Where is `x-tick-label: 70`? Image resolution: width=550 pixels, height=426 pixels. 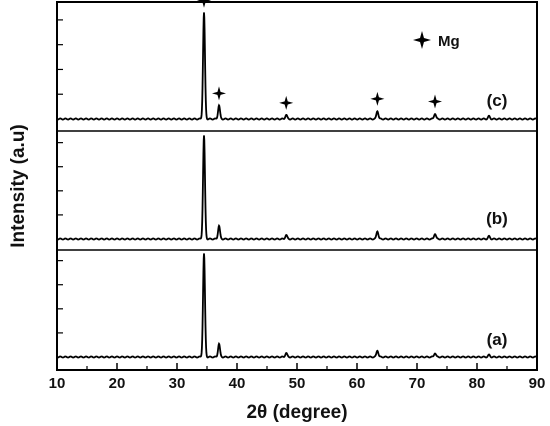 x-tick-label: 70 is located at coordinates (417, 383).